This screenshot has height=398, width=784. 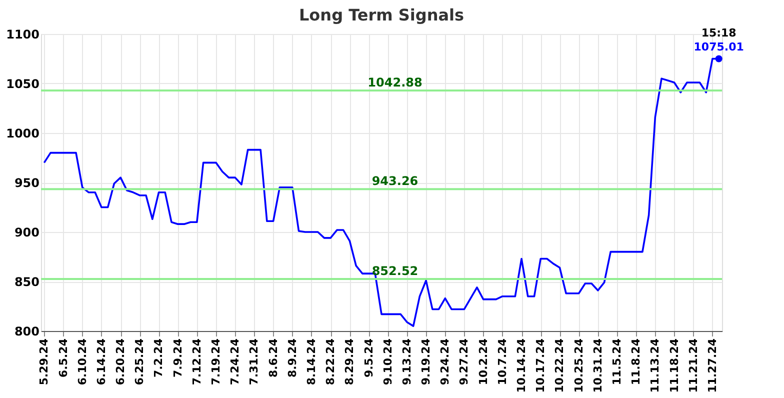 I want to click on x-tick-label: 10.2.24, so click(x=483, y=362).